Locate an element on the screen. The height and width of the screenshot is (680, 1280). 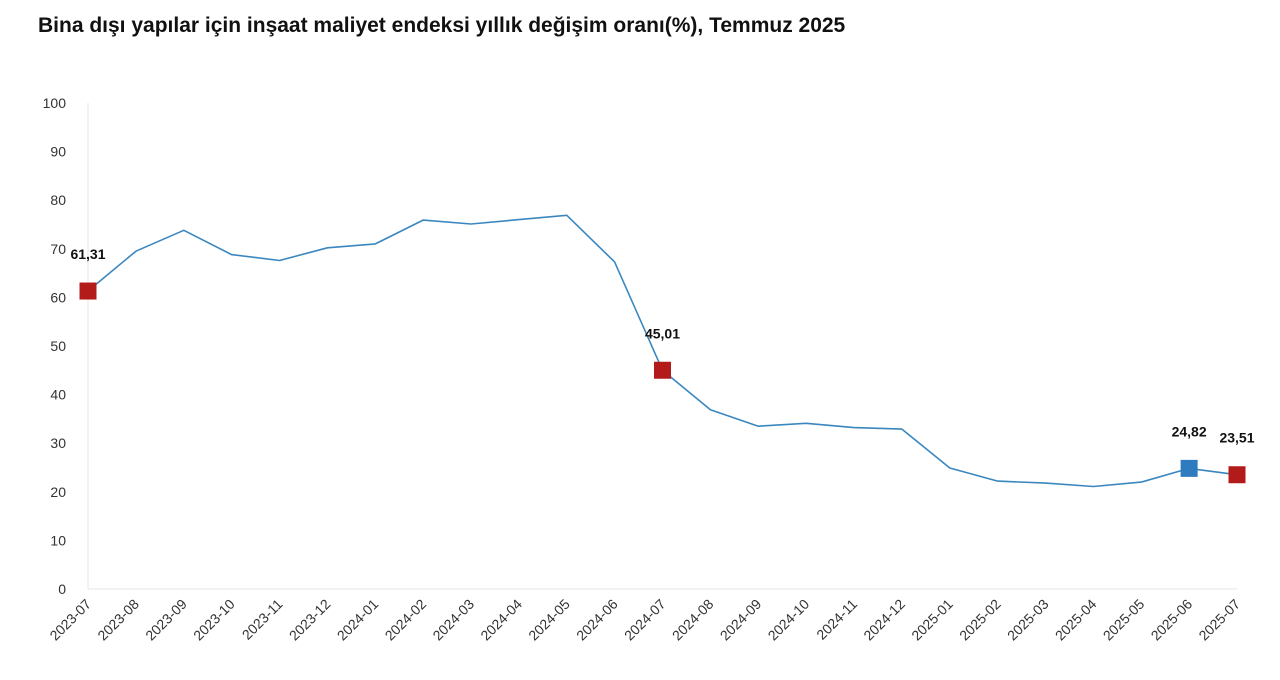
x-tick-label: 2025-05 is located at coordinates (1124, 620).